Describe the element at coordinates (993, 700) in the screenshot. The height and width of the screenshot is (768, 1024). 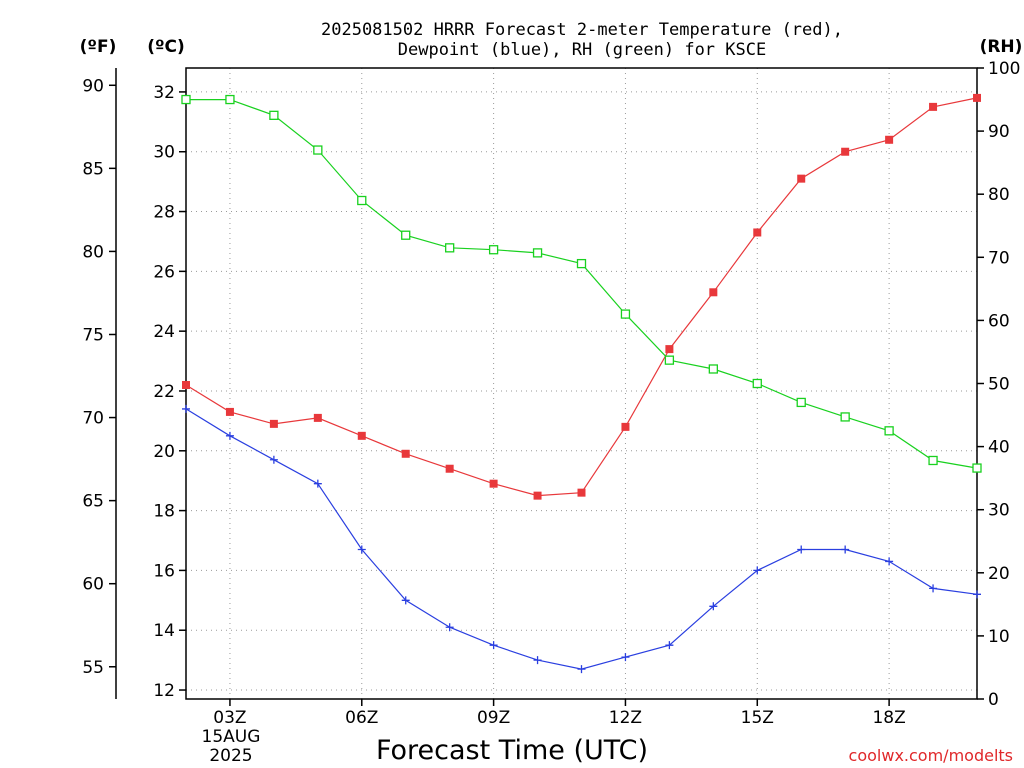
I see `rh-tick-label: 0` at that location.